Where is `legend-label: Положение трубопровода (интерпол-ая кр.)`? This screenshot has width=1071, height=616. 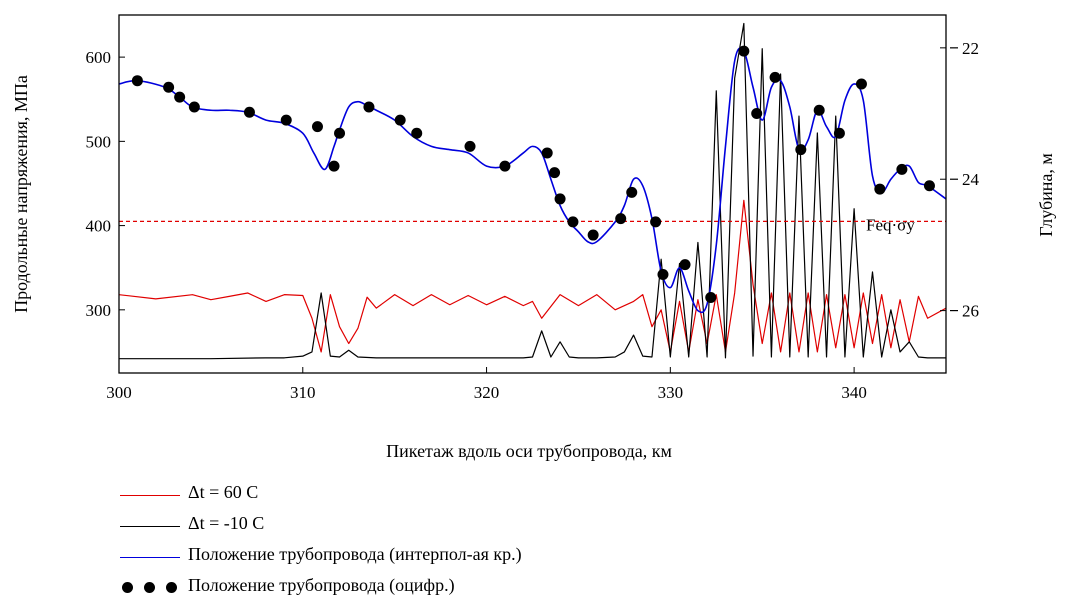 legend-label: Положение трубопровода (интерпол-ая кр.) is located at coordinates (355, 554).